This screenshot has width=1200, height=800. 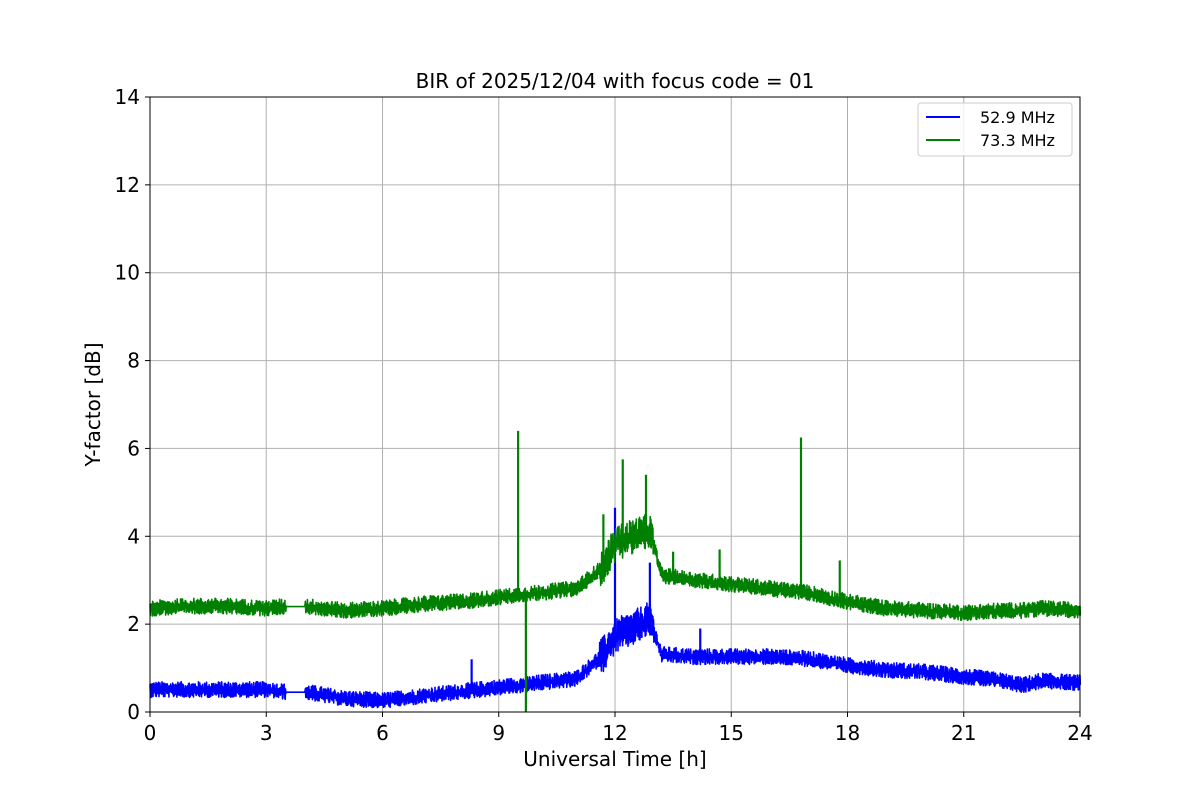 I want to click on y-tick-label: 2, so click(x=133, y=624).